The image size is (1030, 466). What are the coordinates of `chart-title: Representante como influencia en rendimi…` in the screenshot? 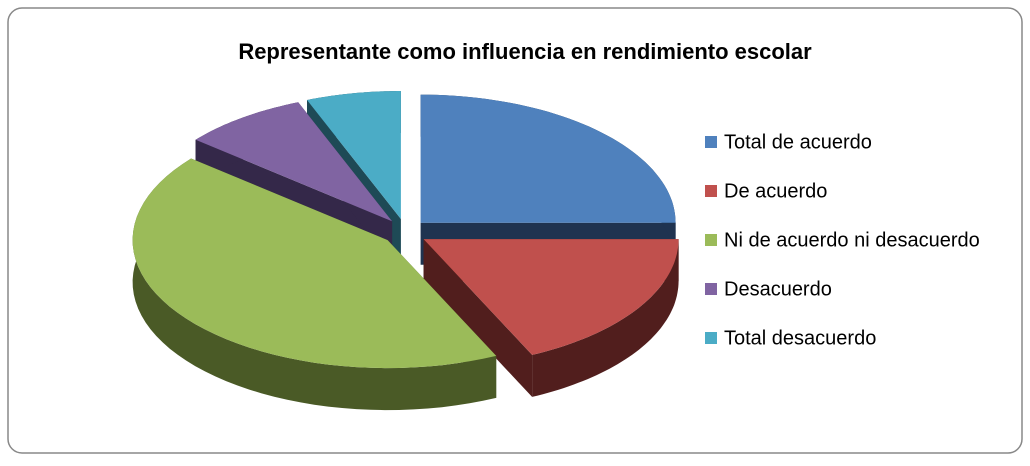 It's located at (525, 51).